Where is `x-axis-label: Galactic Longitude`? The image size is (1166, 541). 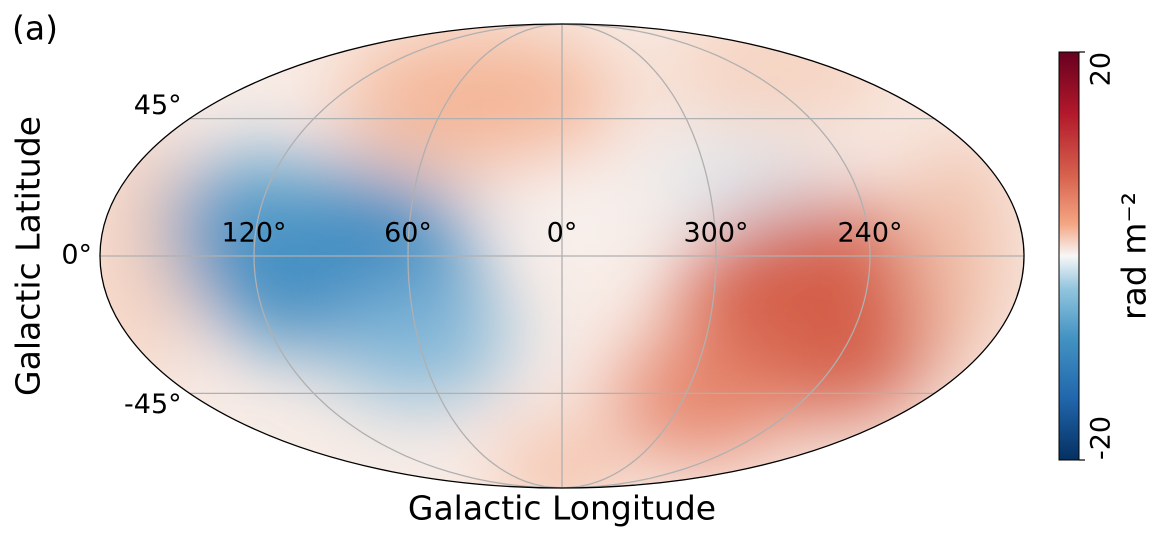
x-axis-label: Galactic Longitude is located at coordinates (562, 508).